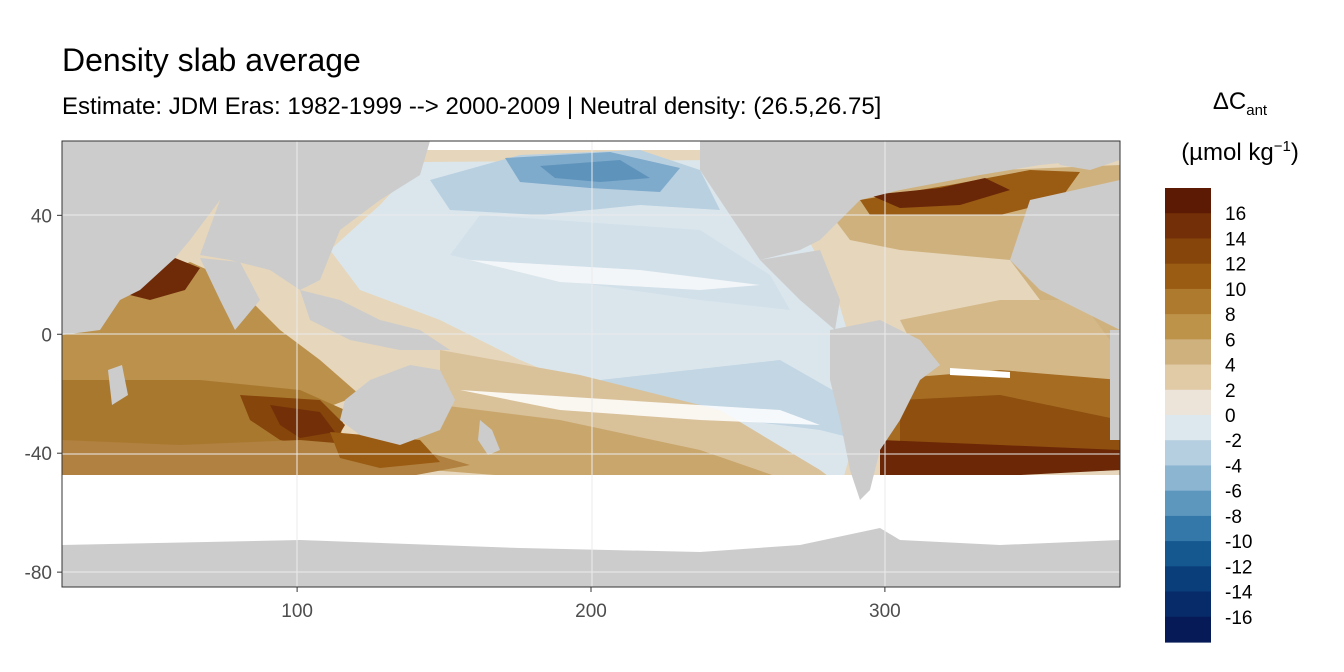 The image size is (1344, 672). Describe the element at coordinates (297, 611) in the screenshot. I see `x-tick-label: 100` at that location.